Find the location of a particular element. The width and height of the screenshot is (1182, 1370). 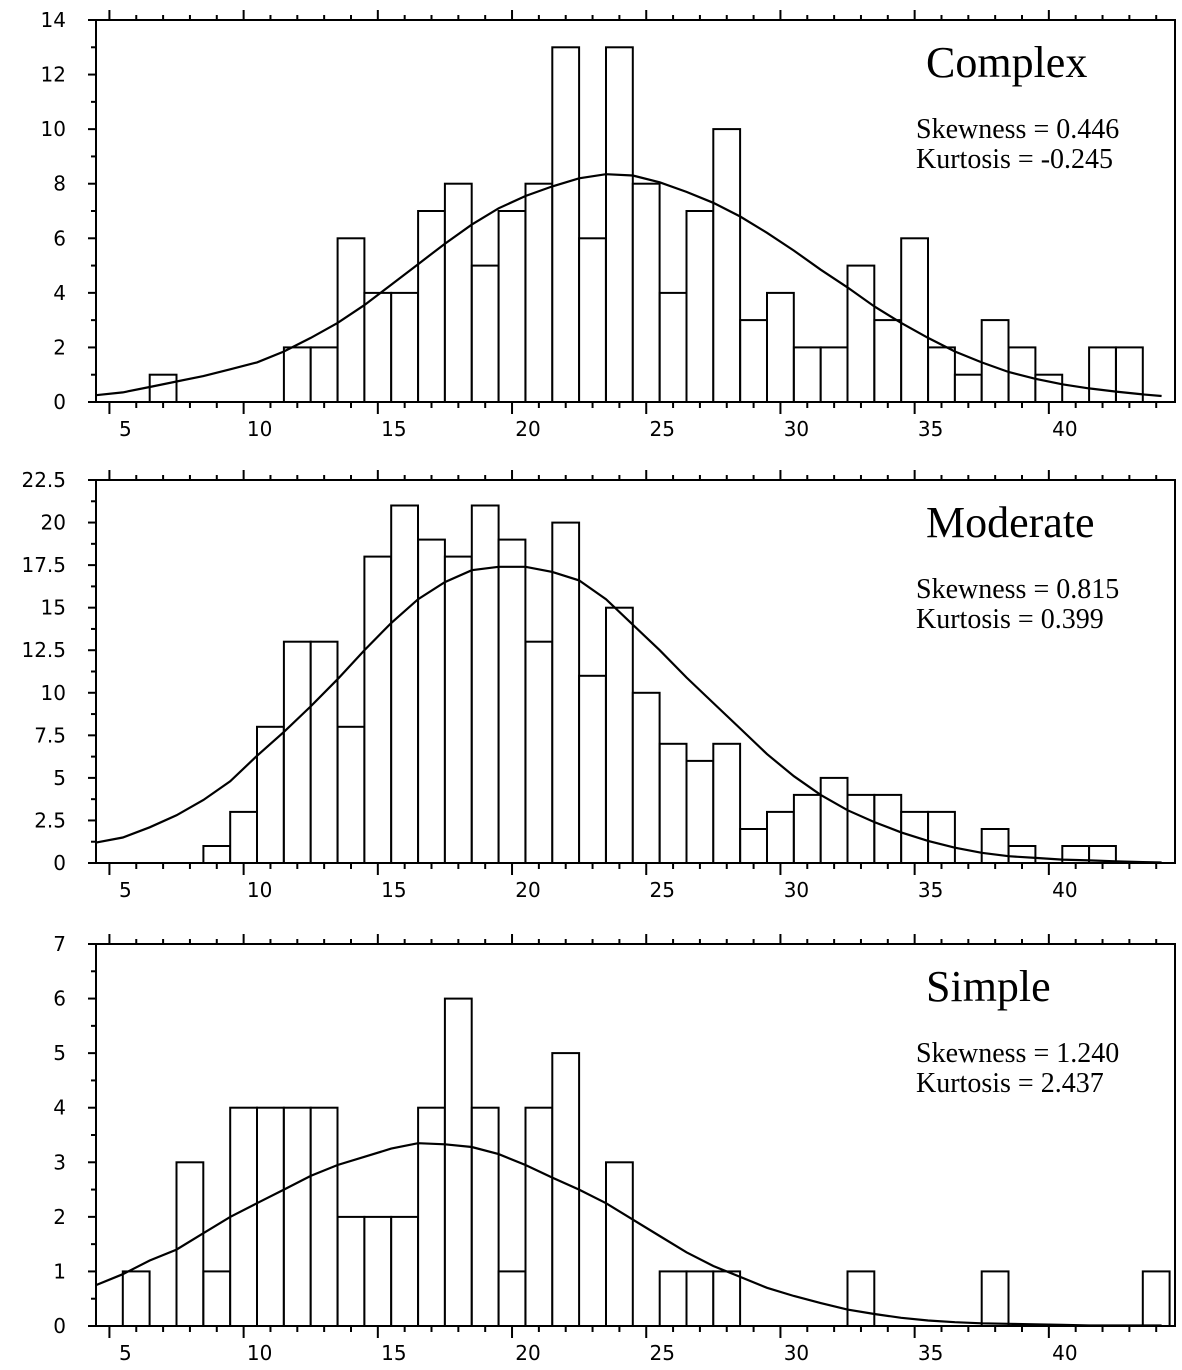

x-tick-label: 10 is located at coordinates (259, 1353).